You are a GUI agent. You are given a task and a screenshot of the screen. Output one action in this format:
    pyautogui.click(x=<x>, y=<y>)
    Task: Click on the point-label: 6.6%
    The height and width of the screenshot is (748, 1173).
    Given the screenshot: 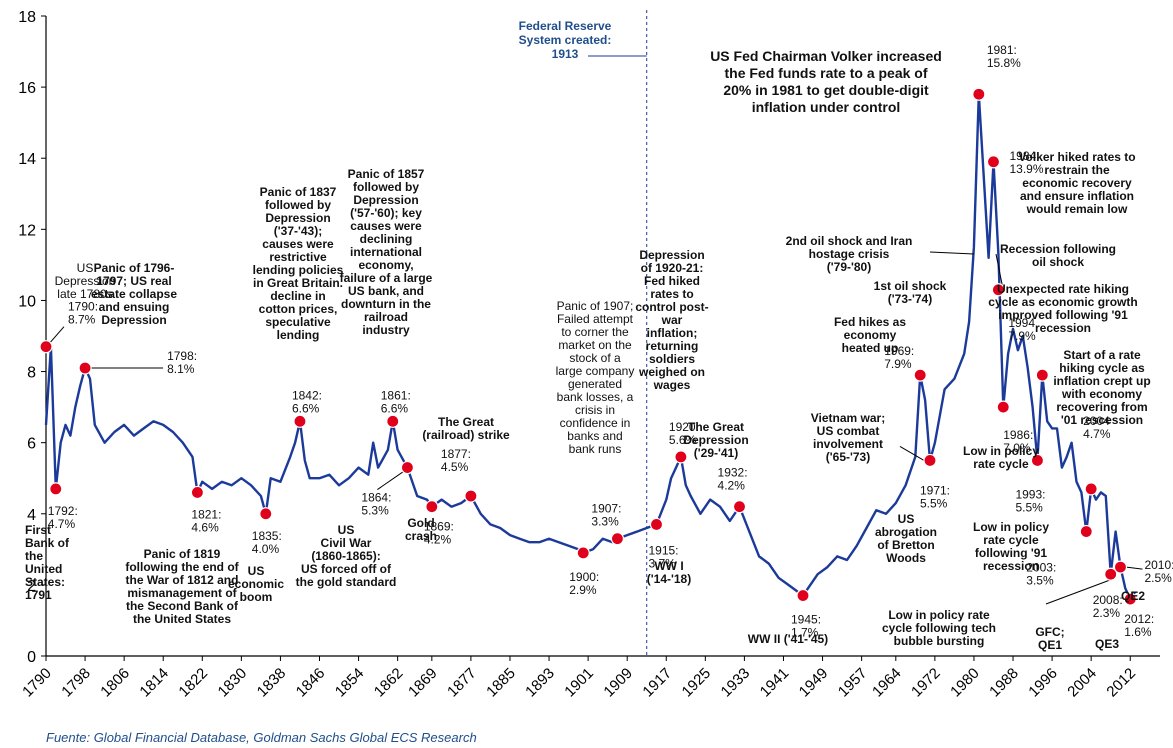 What is the action you would take?
    pyautogui.click(x=395, y=408)
    